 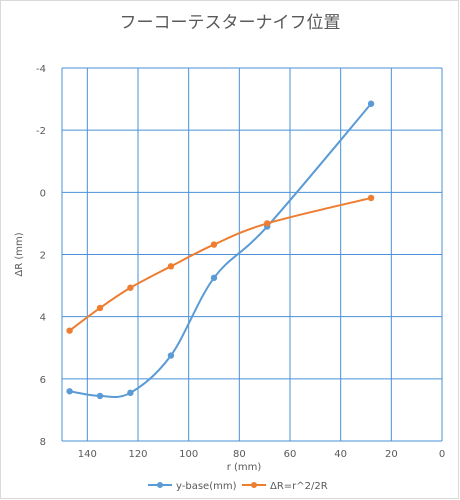 What do you see at coordinates (19, 254) in the screenshot?
I see `y-axis-title: ΔR (mm)` at bounding box center [19, 254].